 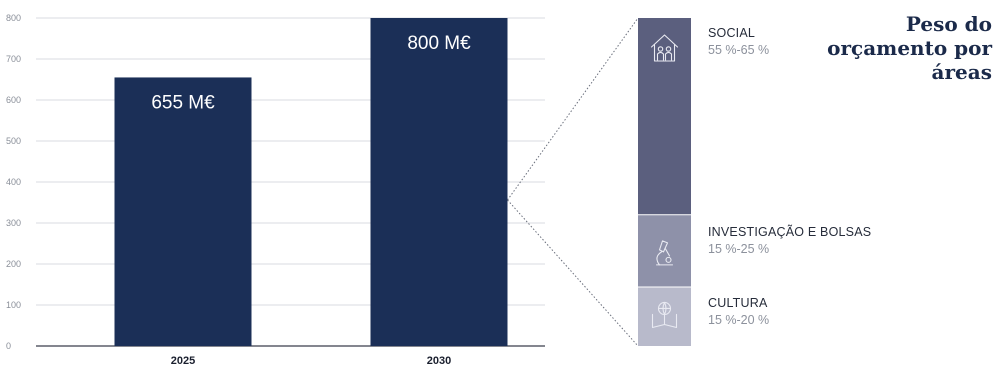 I want to click on people-bodies, so click(x=664, y=56).